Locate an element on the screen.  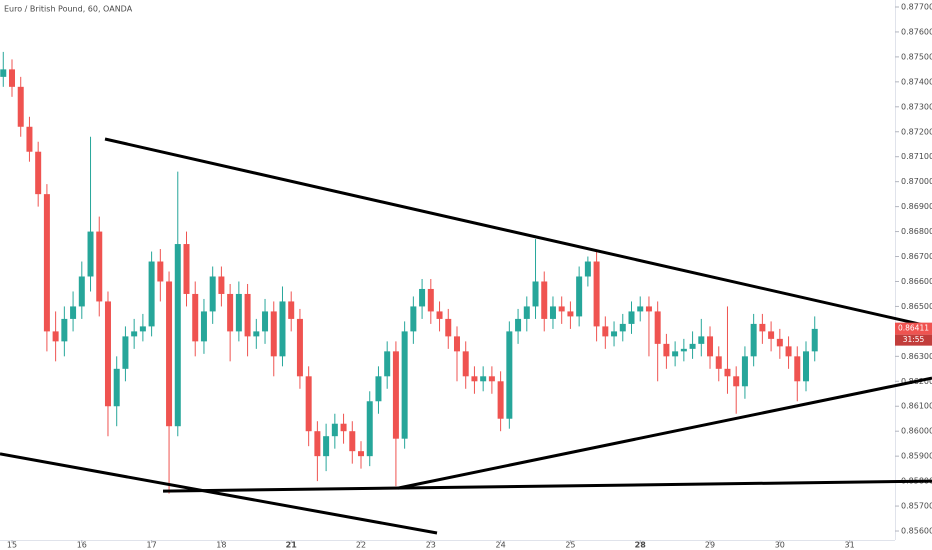
y-tick-label: 0.86800 is located at coordinates (916, 231).